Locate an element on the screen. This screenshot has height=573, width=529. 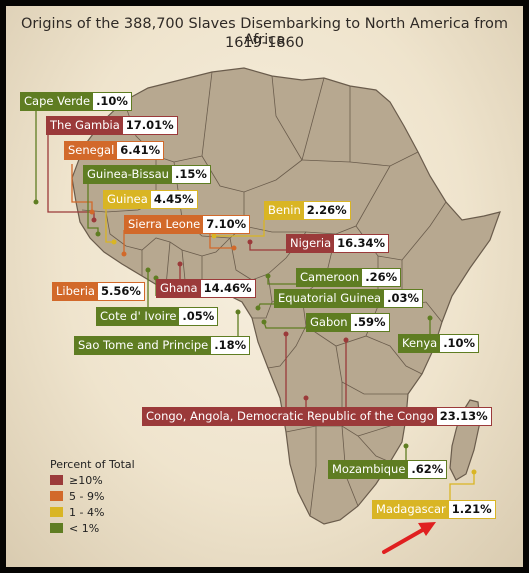
label-equatorial-guinea: Equatorial Guinea .03% is located at coordinates (348, 298).